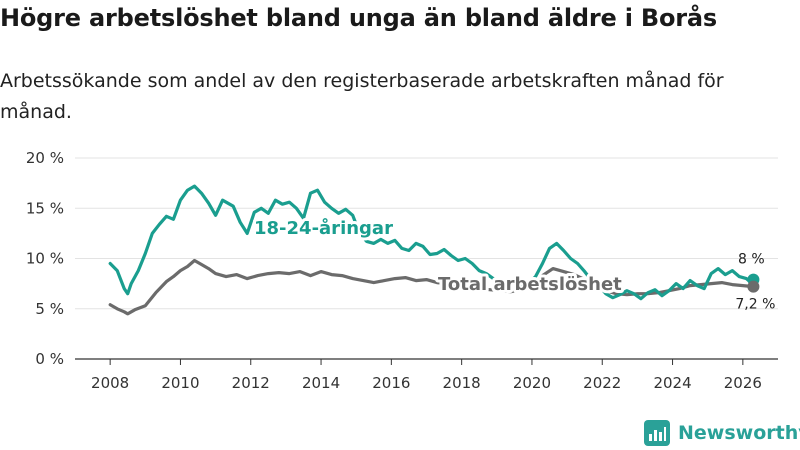 The height and width of the screenshot is (450, 800). Describe the element at coordinates (321, 383) in the screenshot. I see `x-tick-label: 2014` at that location.